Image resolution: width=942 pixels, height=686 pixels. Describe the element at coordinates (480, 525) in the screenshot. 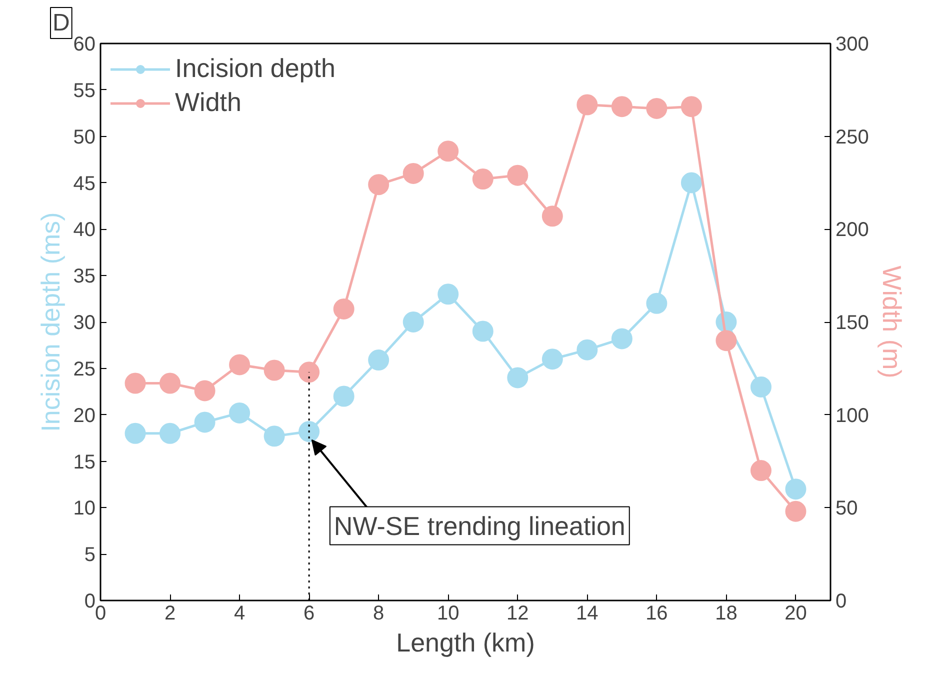

I see `annotation: NW-SE trending lineation` at that location.